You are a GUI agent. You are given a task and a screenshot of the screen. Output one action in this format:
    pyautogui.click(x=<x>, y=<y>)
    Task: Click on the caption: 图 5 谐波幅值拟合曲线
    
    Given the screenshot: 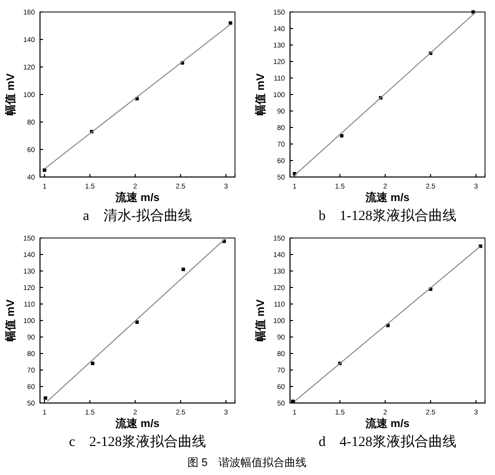 What is the action you would take?
    pyautogui.click(x=247, y=462)
    